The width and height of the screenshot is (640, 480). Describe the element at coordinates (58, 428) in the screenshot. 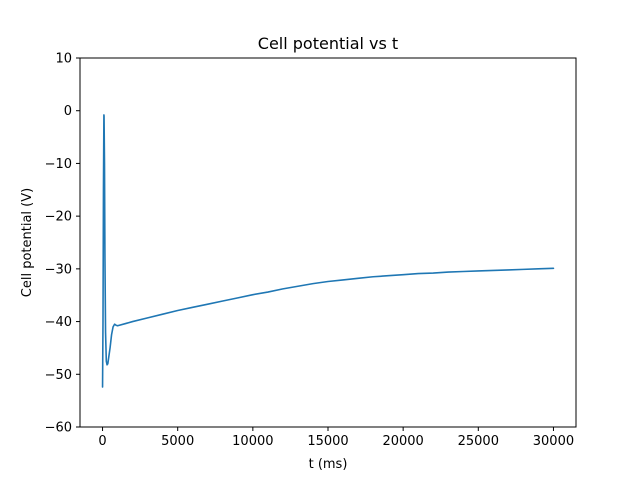

I see `y-tick-label: −60` at that location.